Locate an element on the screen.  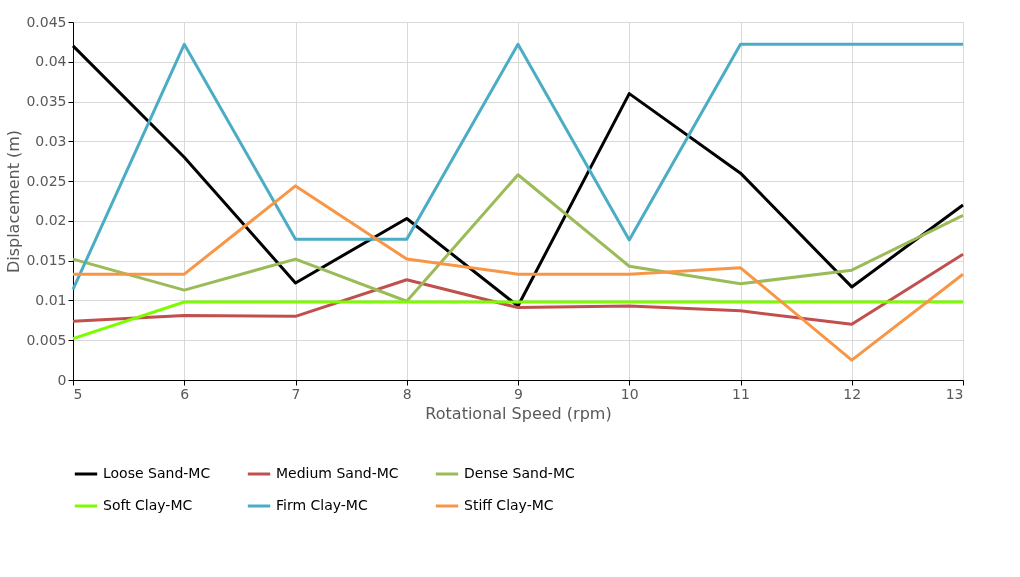
x-tick-label: 8 is located at coordinates (407, 393).